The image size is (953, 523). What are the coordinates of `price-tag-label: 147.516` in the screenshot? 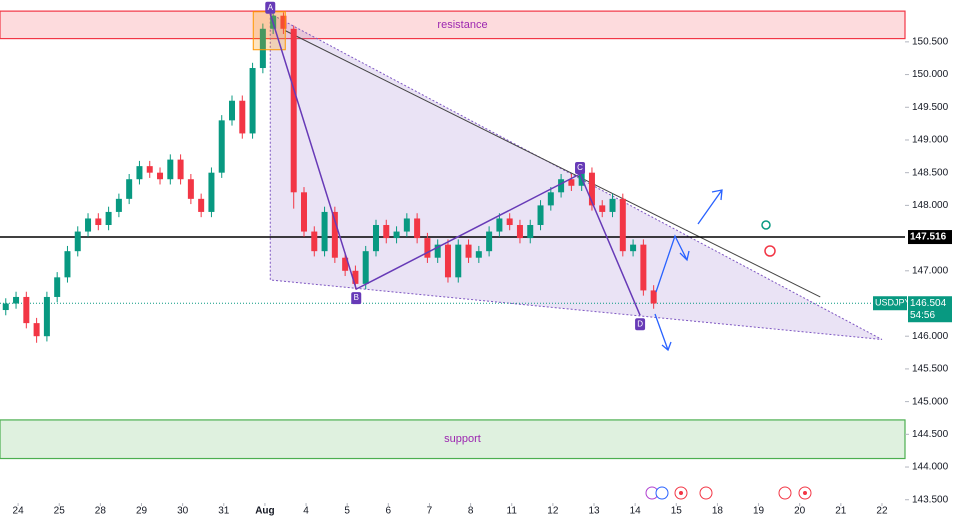 It's located at (928, 237).